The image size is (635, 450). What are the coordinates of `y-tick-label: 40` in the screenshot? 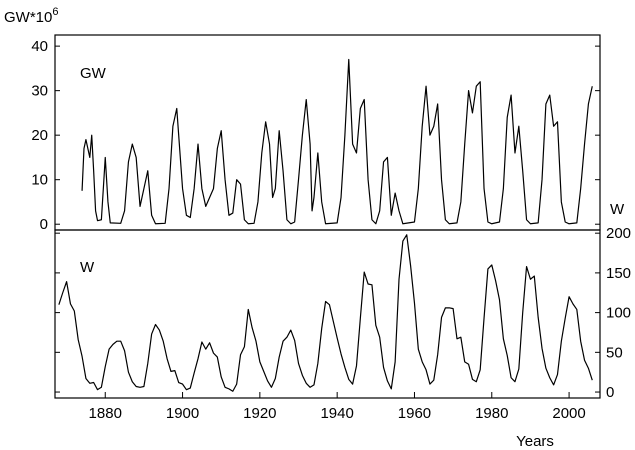 It's located at (39, 46).